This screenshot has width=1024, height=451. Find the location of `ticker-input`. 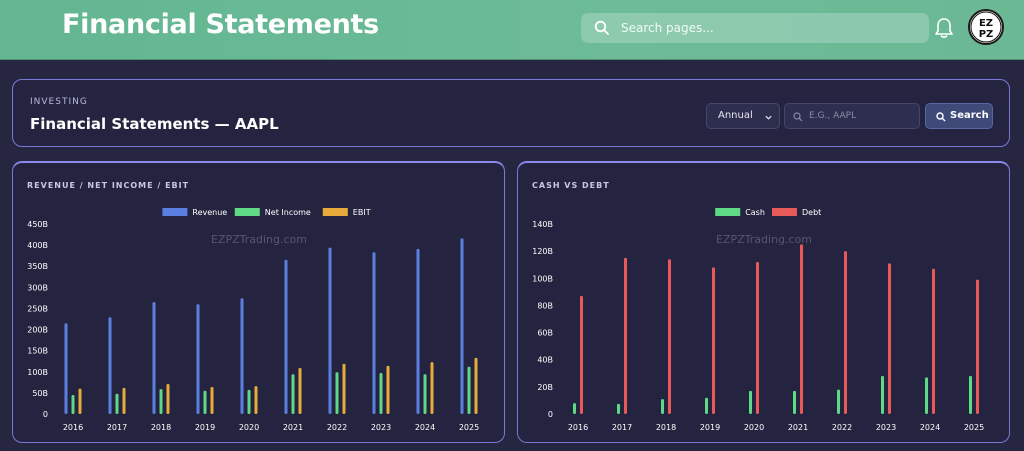

ticker-input is located at coordinates (861, 116).